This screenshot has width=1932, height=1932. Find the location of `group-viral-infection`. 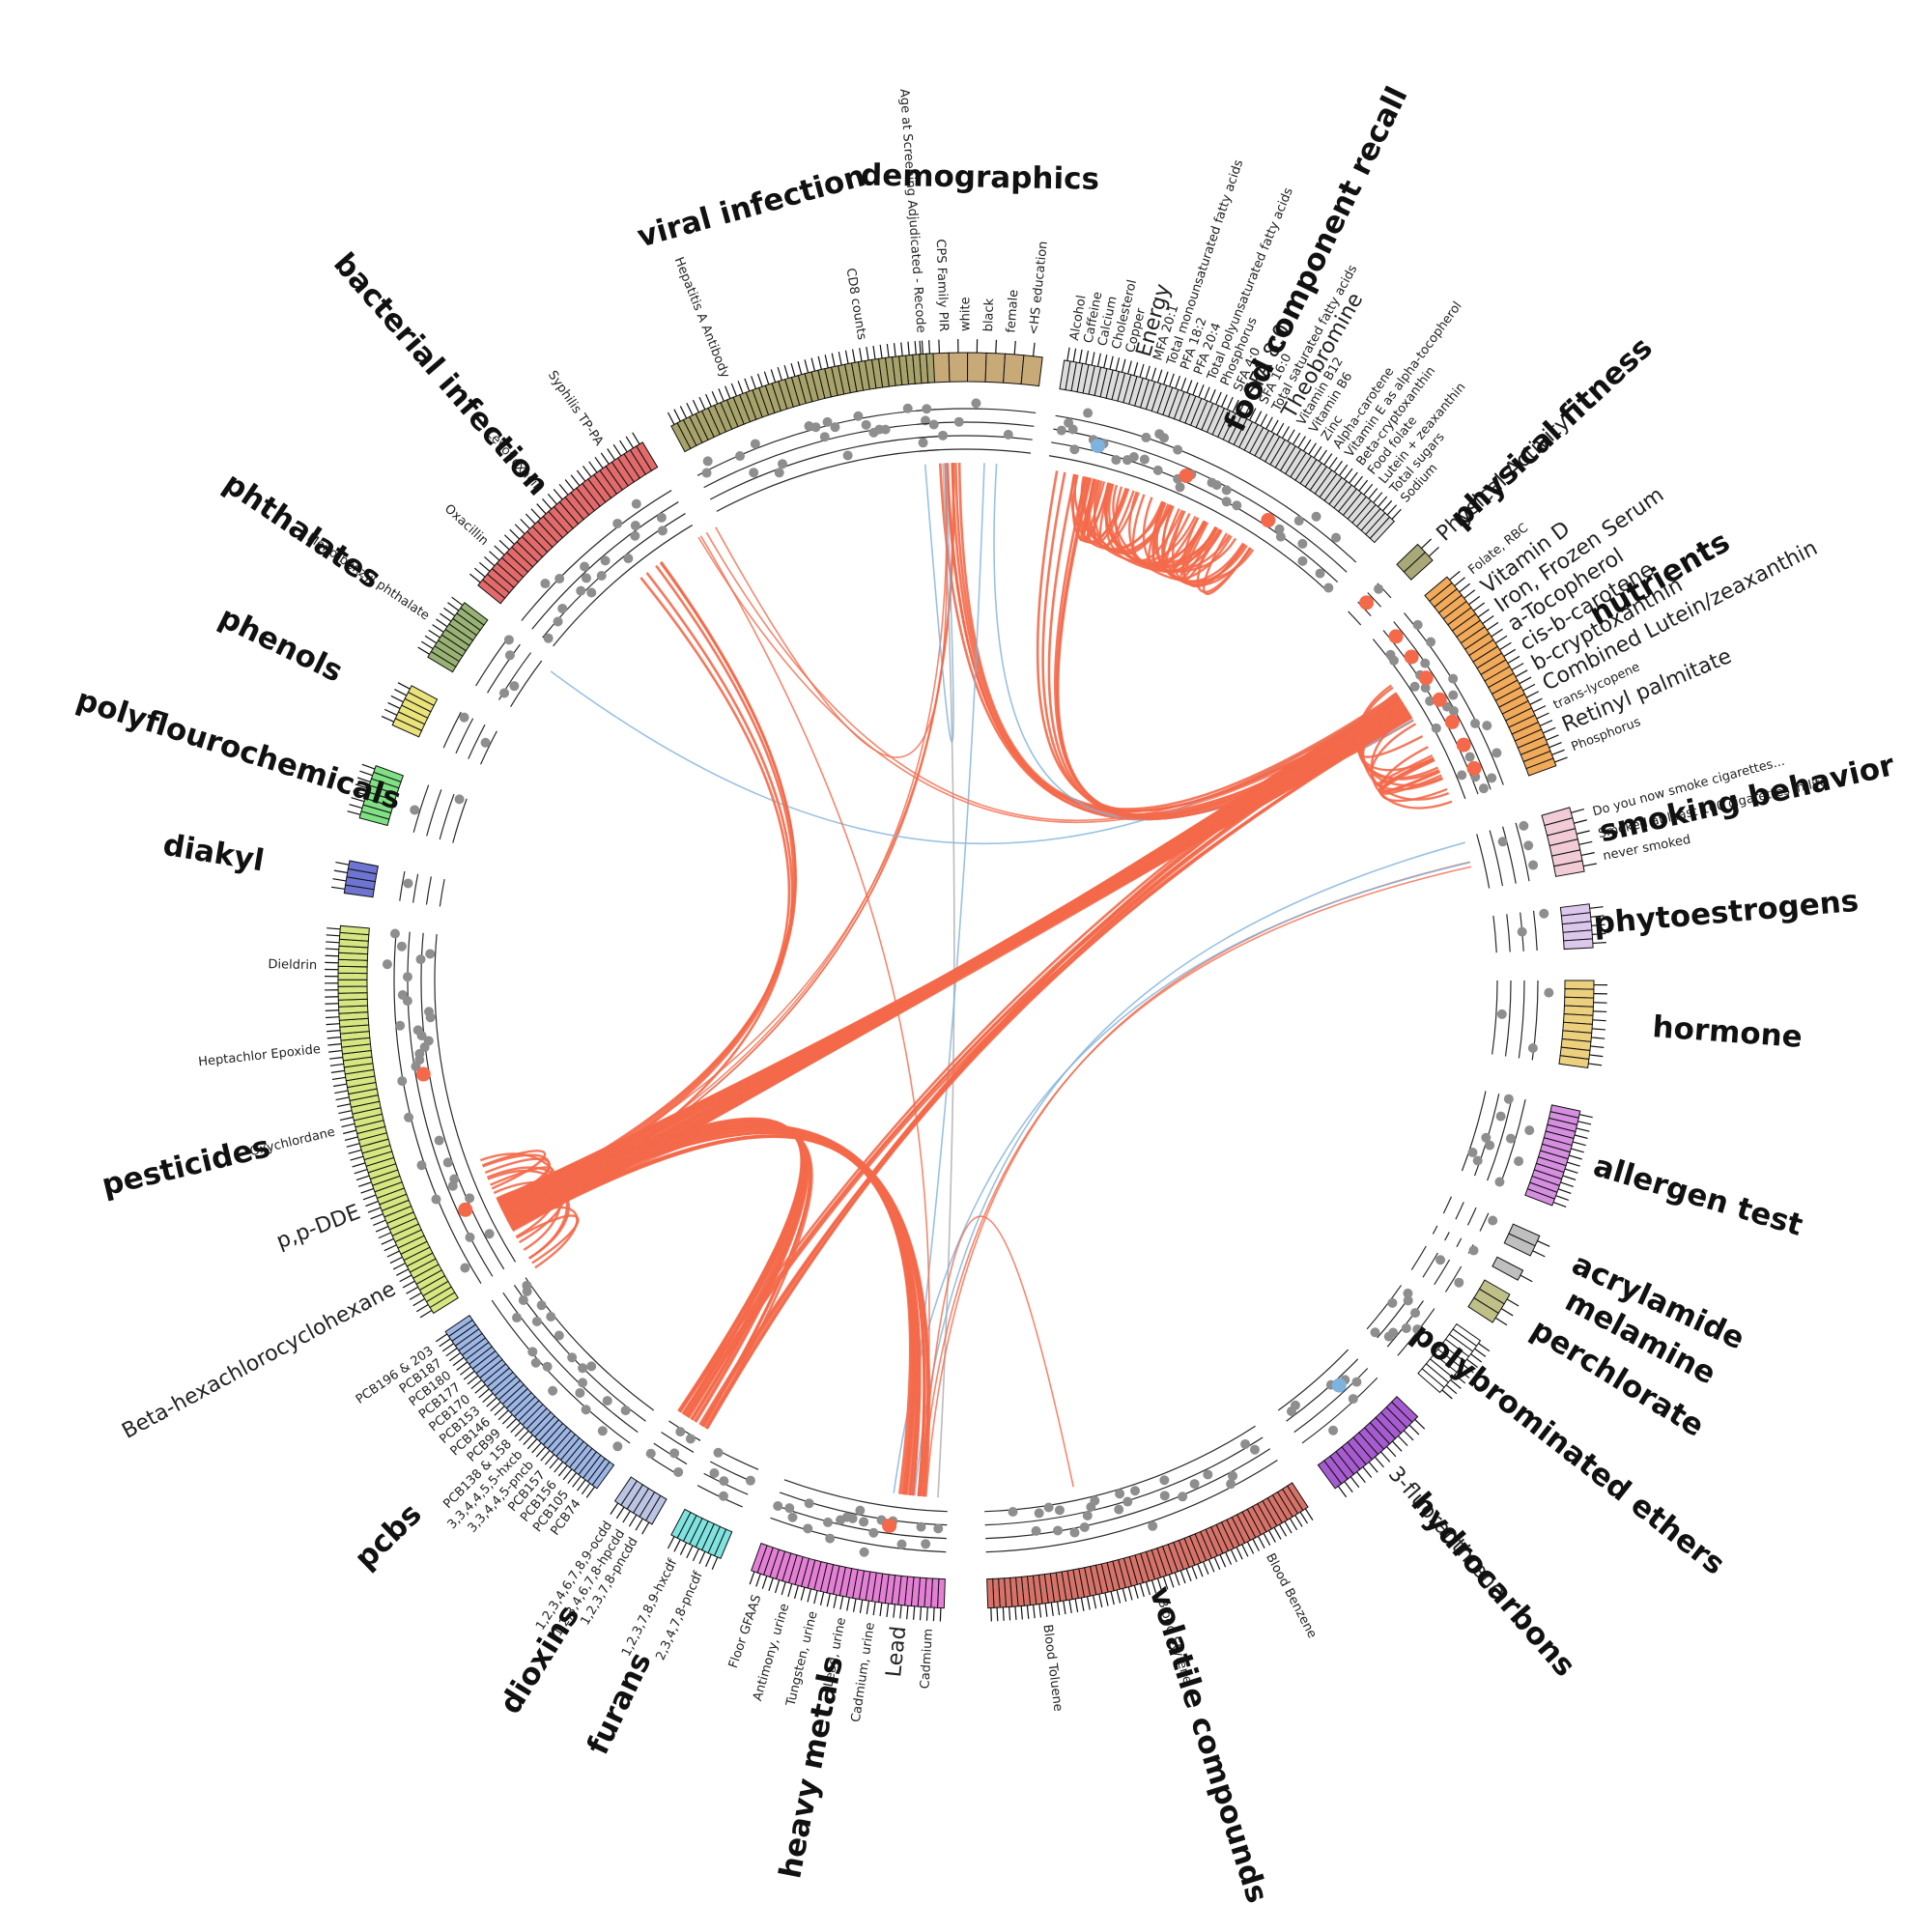

group-viral-infection is located at coordinates (803, 426).